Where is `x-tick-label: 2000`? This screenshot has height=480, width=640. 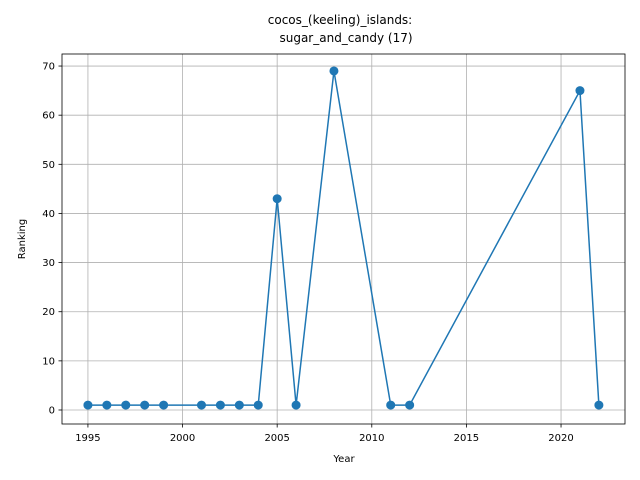 x-tick-label: 2000 is located at coordinates (182, 438).